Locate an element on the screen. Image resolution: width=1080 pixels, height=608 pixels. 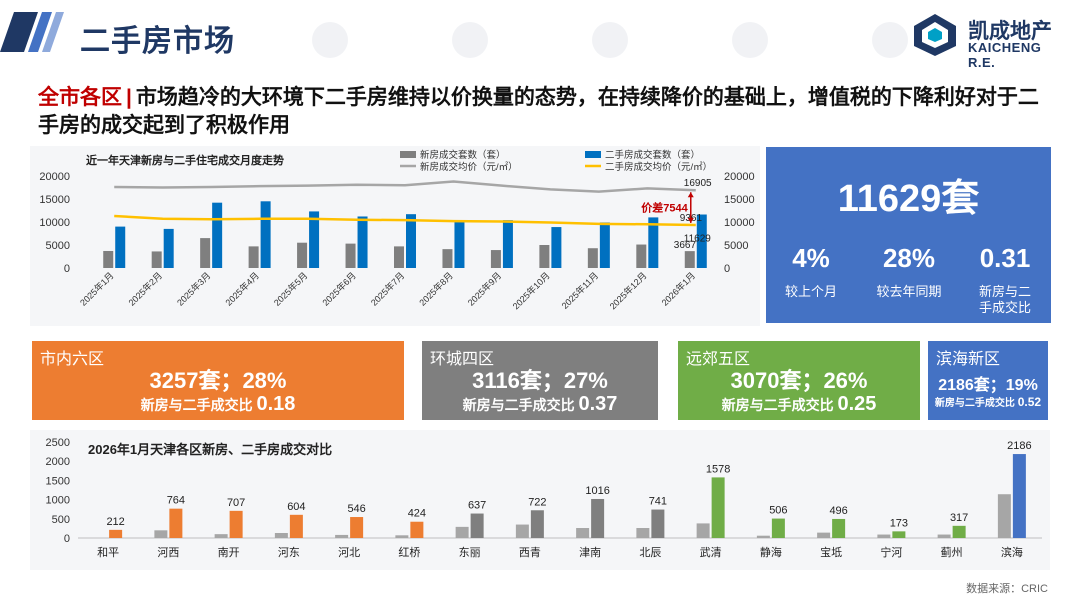
y-tick-left: 20000 is located at coordinates (54, 177).